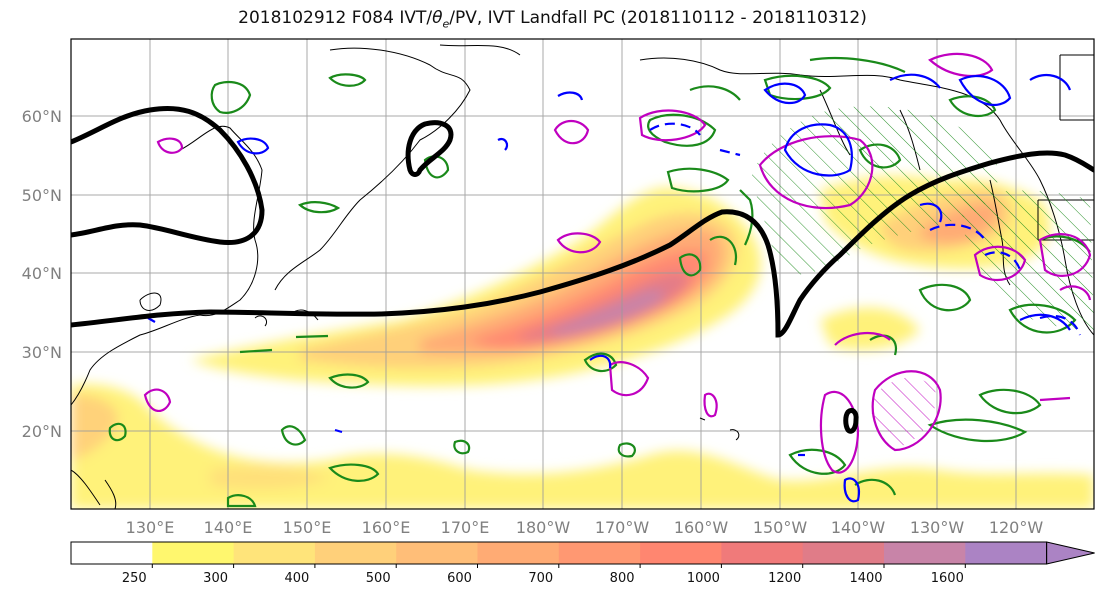 This screenshot has height=603, width=1105. What do you see at coordinates (378, 578) in the screenshot?
I see `colorbar-tick-label: 500` at bounding box center [378, 578].